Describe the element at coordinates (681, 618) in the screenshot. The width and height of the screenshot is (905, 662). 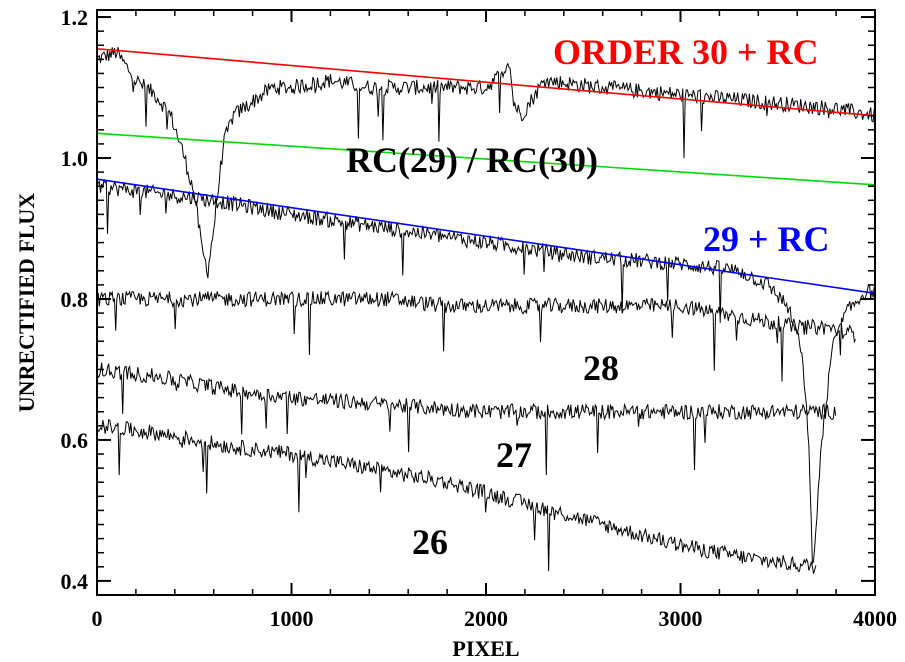
I see `x-tick-label: 3000` at that location.